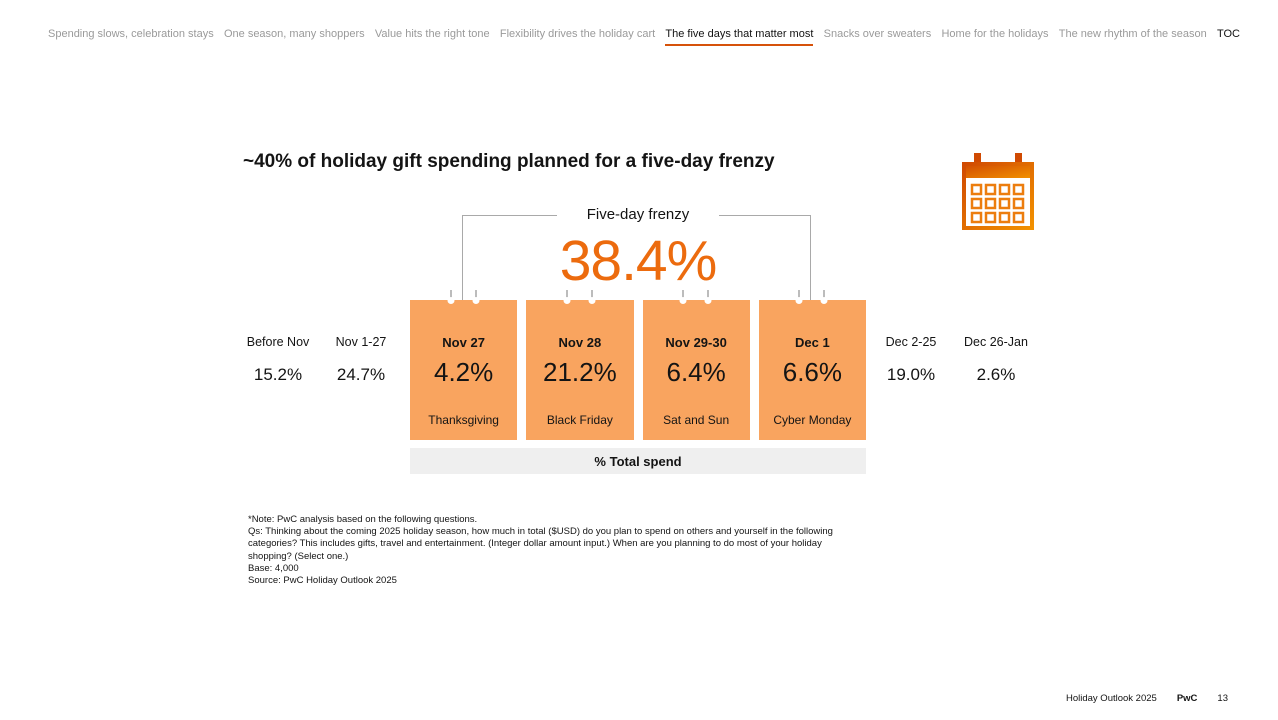  Describe the element at coordinates (739, 37) in the screenshot. I see `tab-five-days: The five days that matter most` at that location.